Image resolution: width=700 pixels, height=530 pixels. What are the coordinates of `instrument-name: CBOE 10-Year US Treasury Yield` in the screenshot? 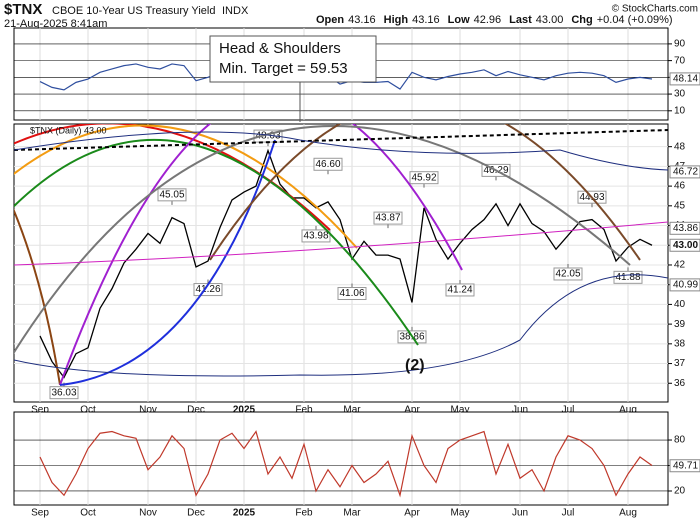 It's located at (133, 11).